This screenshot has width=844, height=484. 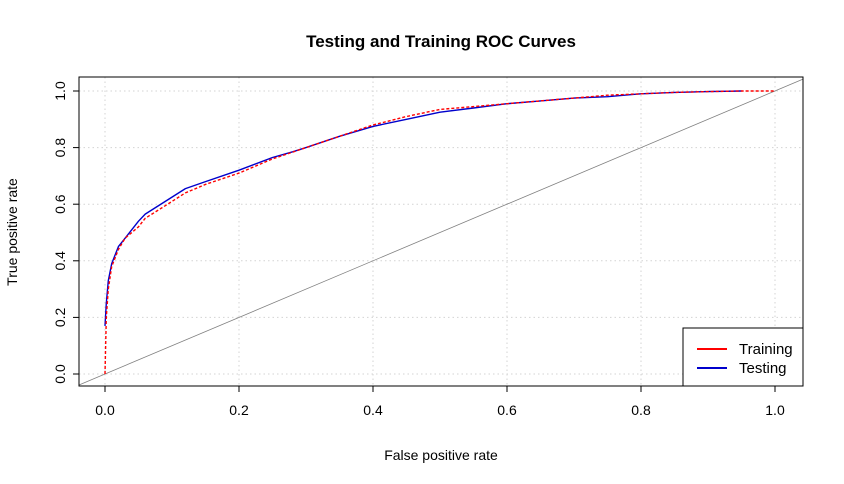 I want to click on x-axis: 0.0 0.2 0.4 0.6 0.8 1.0, so click(x=440, y=402).